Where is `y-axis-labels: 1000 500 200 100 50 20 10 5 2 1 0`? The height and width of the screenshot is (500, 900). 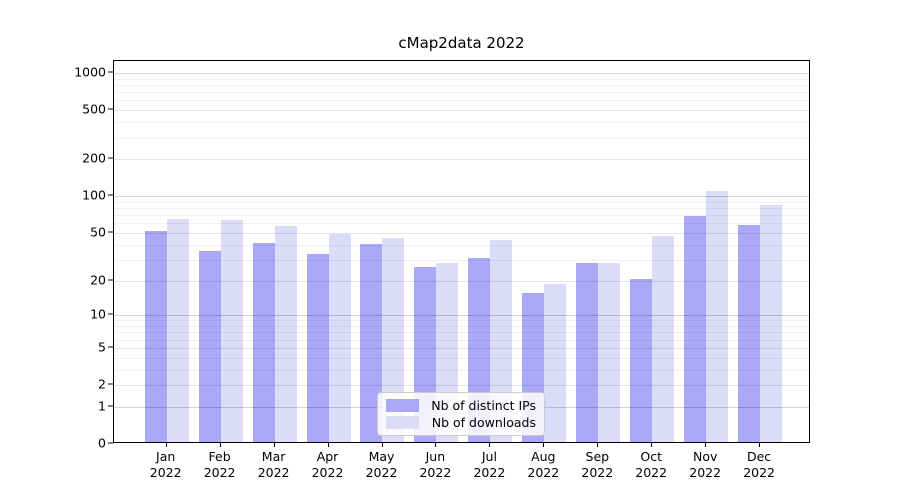
y-axis-labels: 1000 500 200 100 50 20 10 5 2 1 0 is located at coordinates (53, 255).